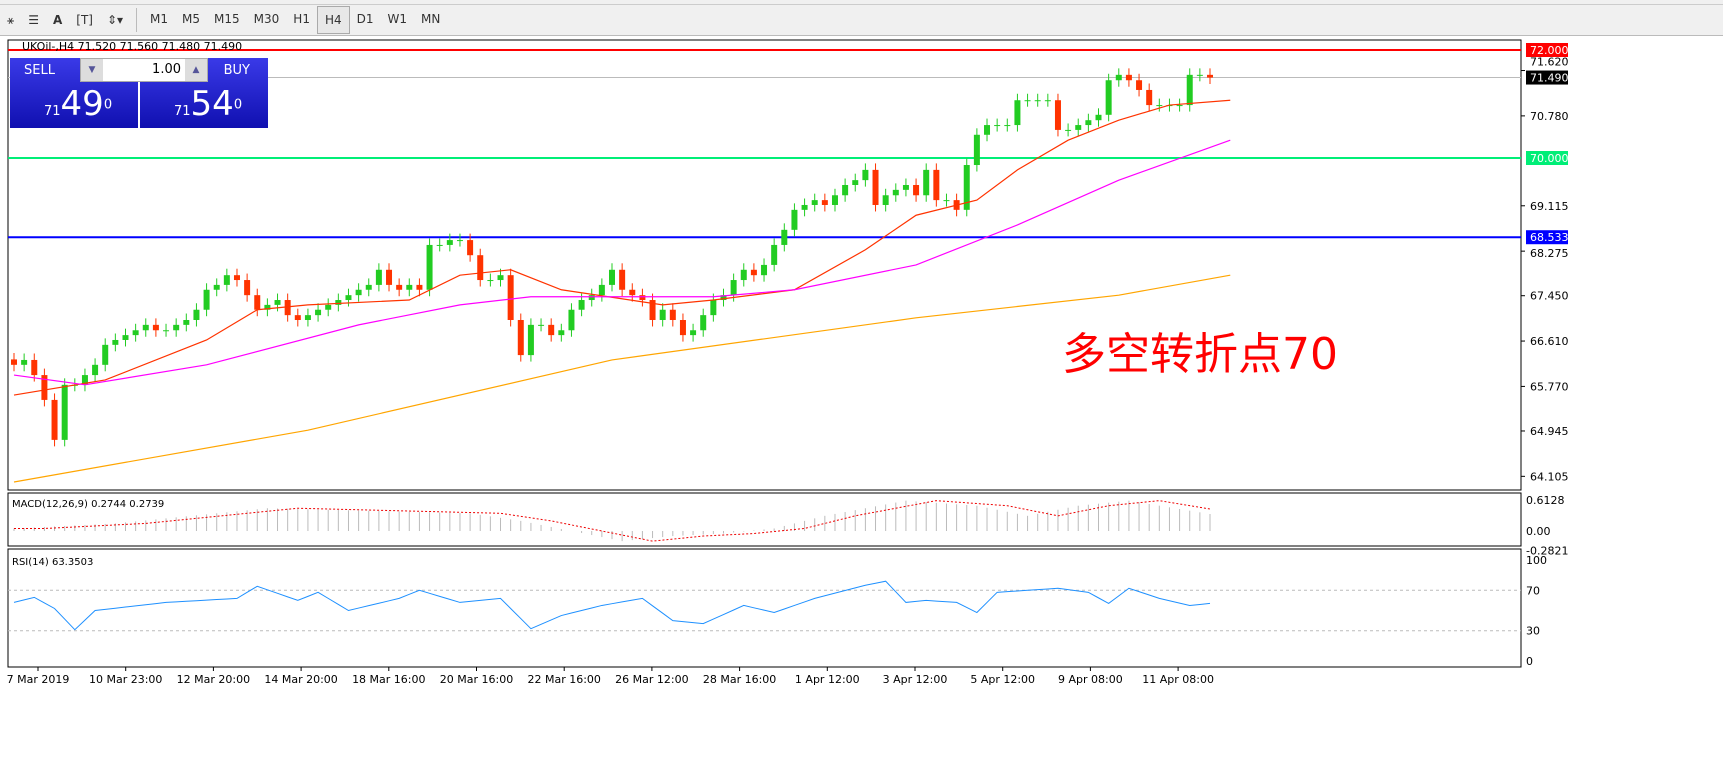  What do you see at coordinates (92, 70) in the screenshot?
I see `volume-decrease-button: ▼` at bounding box center [92, 70].